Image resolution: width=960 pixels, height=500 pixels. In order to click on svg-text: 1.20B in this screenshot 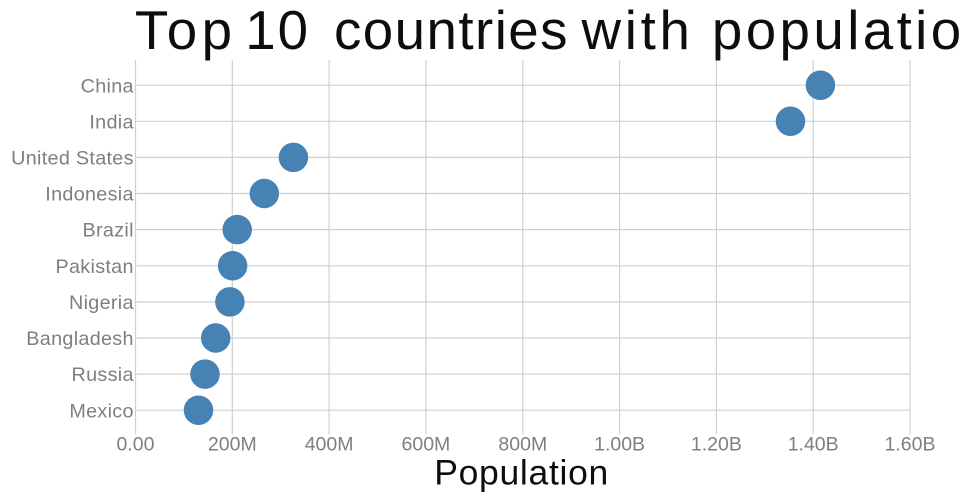, I will do `click(716, 445)`.